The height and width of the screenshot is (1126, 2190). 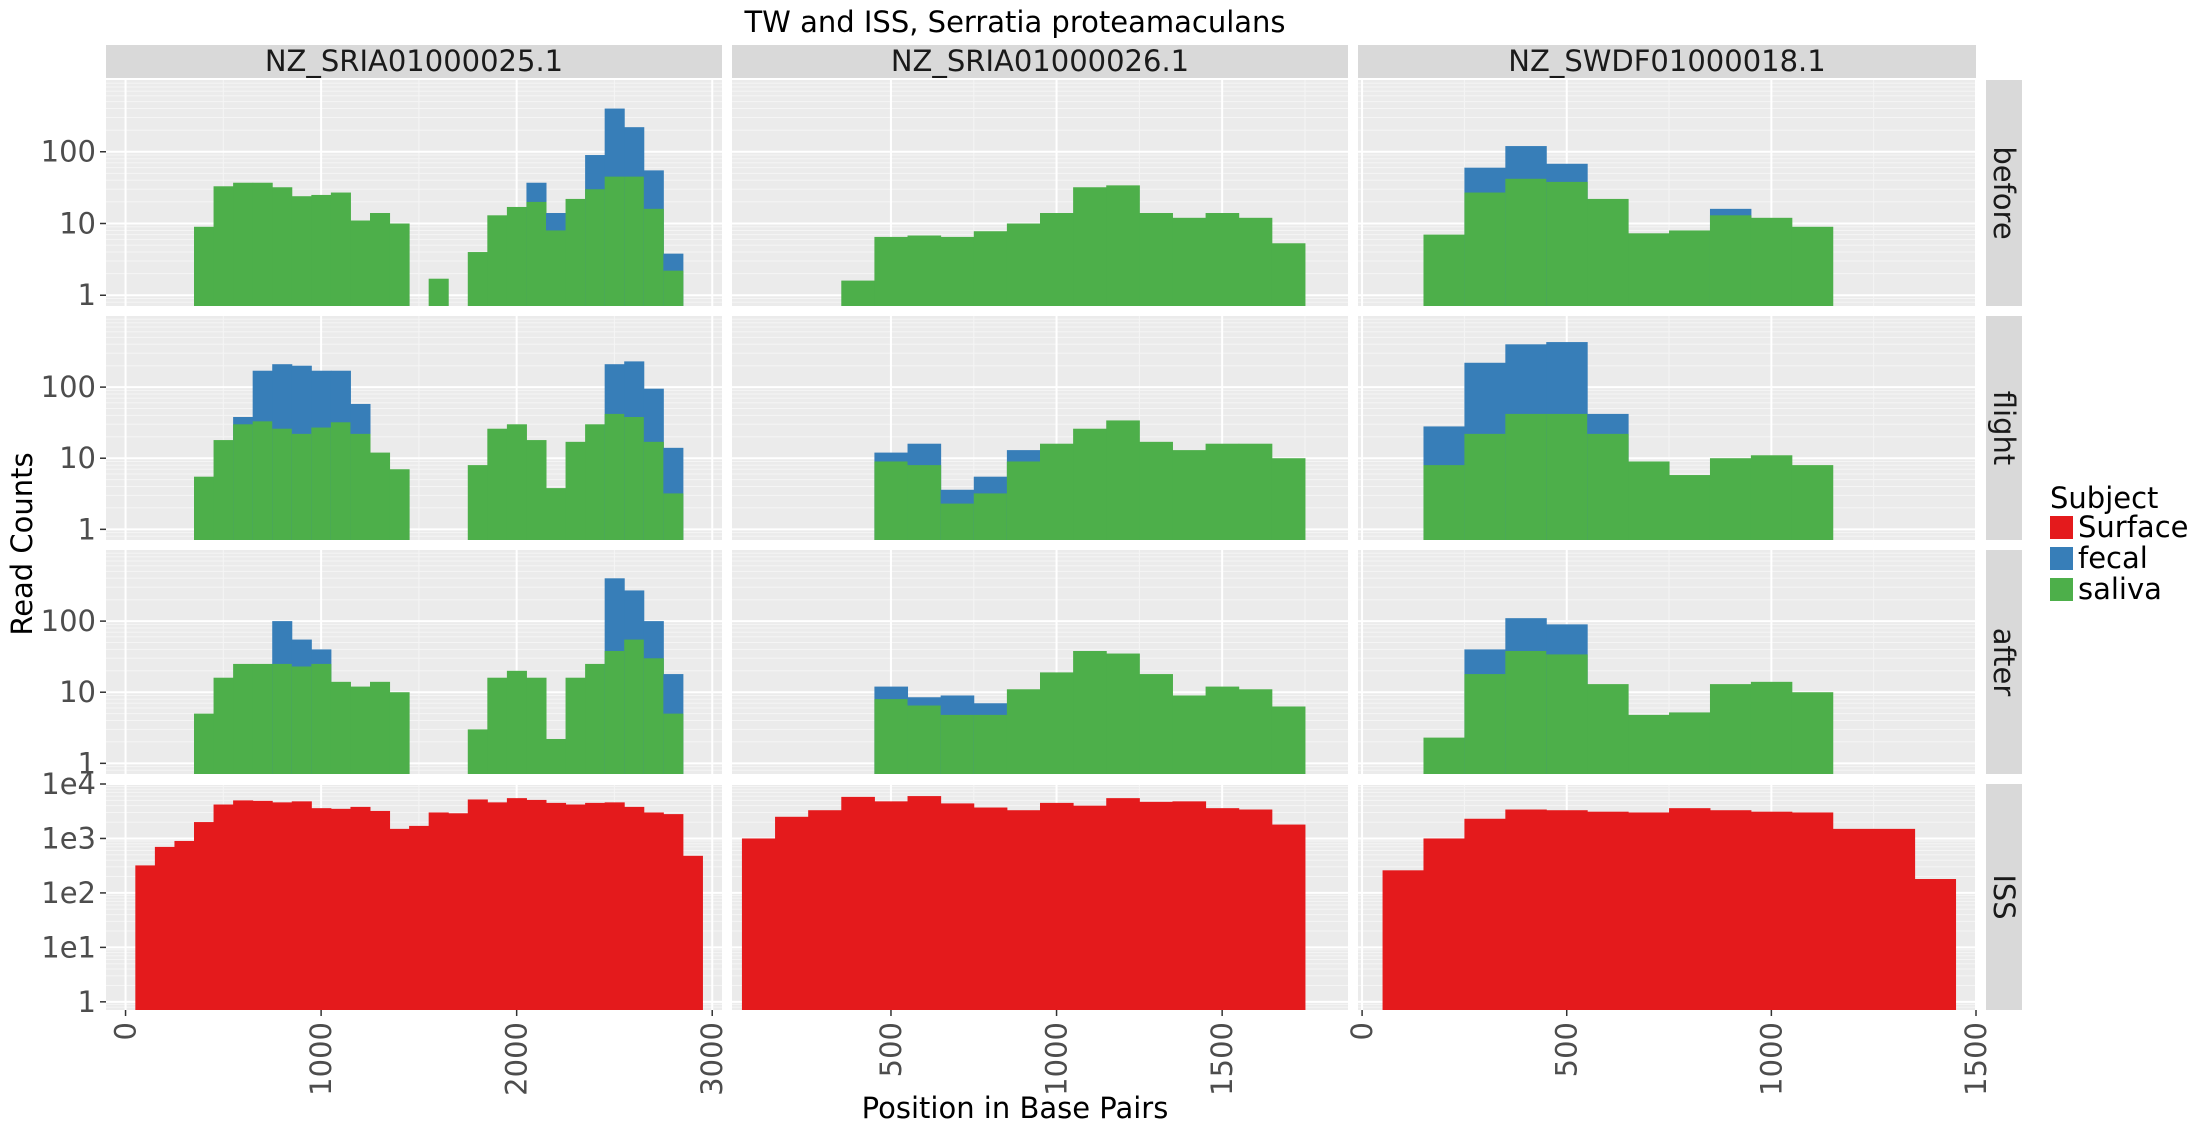 I want to click on row-strip-label: ISS, so click(x=2004, y=896).